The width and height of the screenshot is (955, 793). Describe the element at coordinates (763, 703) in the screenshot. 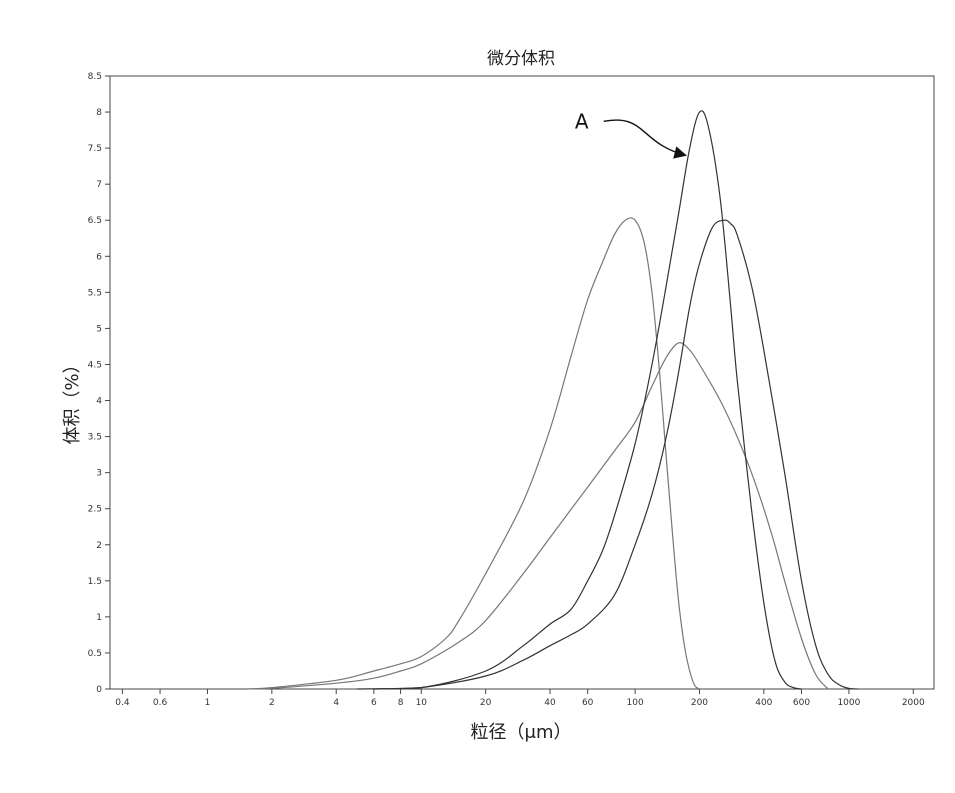

I see `x-tick-label: 400` at that location.